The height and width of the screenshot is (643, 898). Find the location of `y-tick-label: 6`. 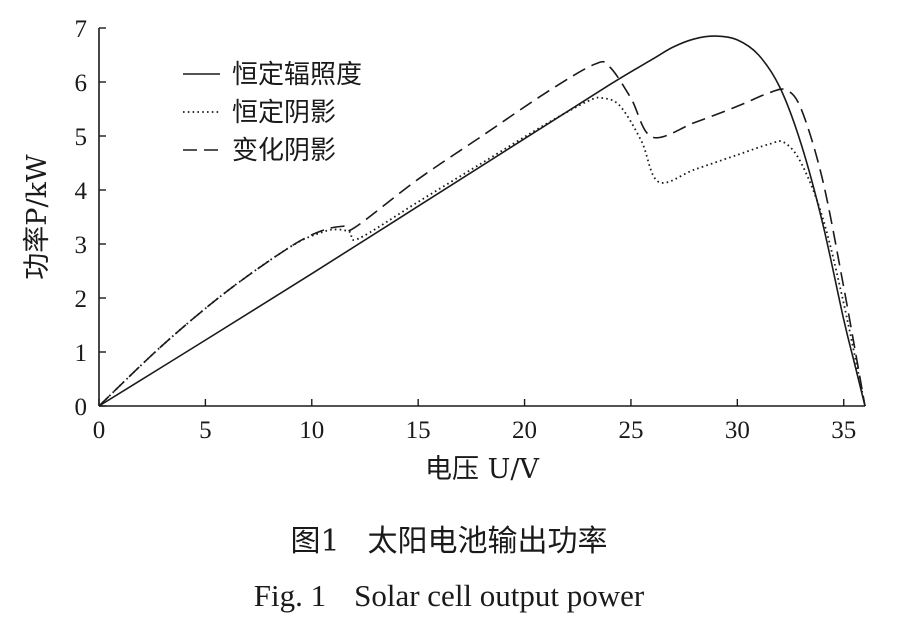

y-tick-label: 6 is located at coordinates (81, 83).